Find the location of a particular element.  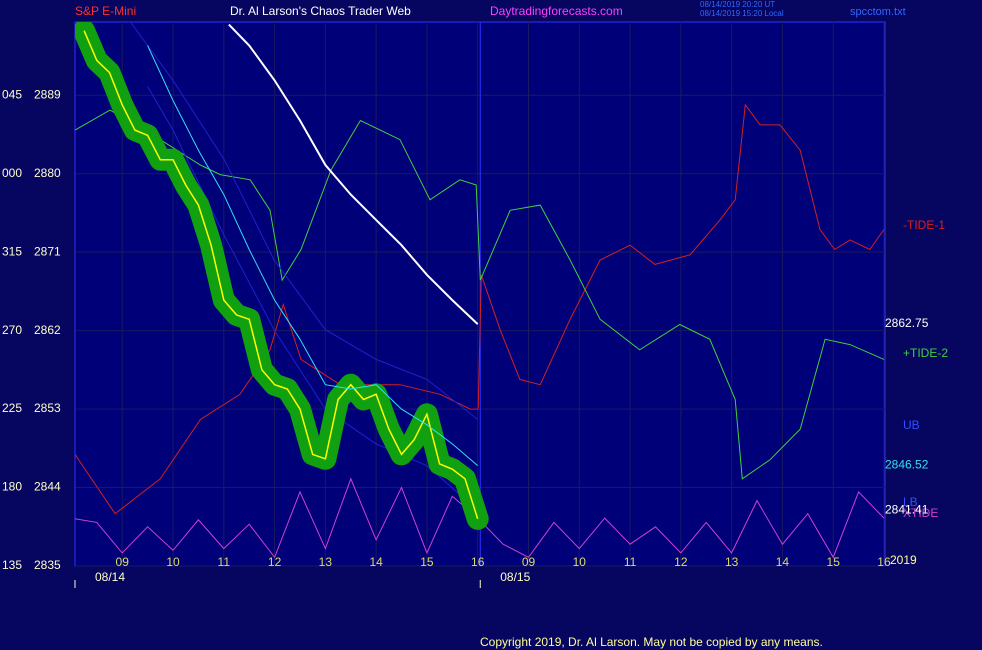

y-angle-label: 315 is located at coordinates (12, 251).